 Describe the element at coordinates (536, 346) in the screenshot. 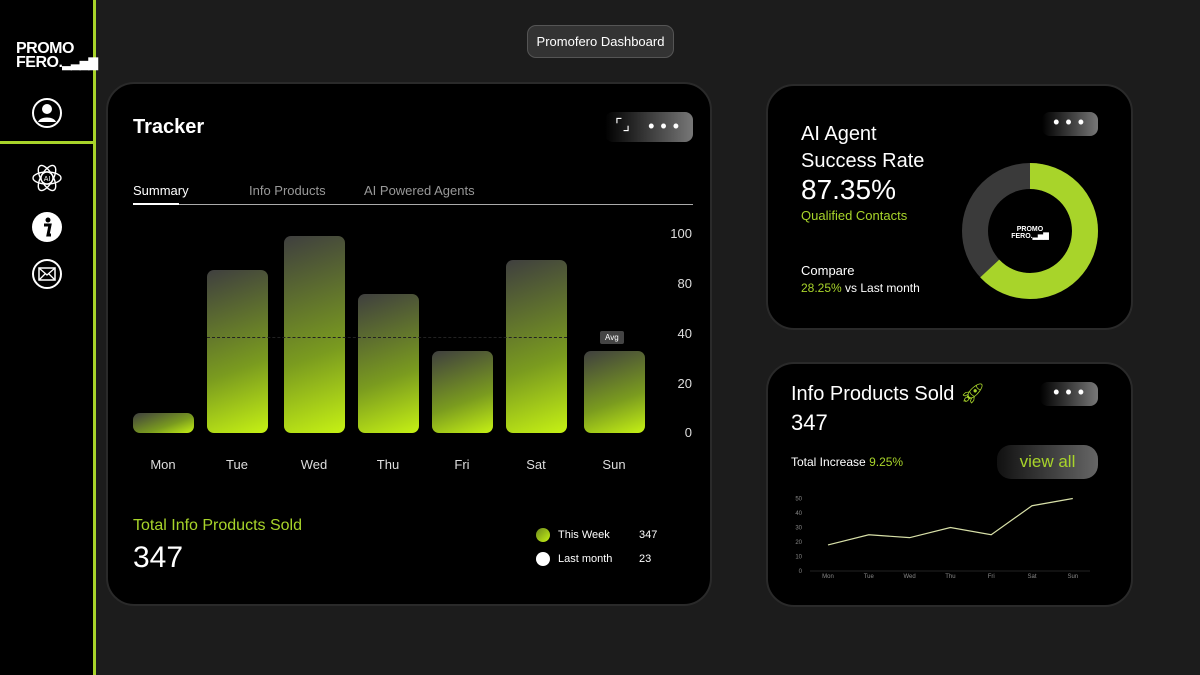

I see `bar-sat` at that location.